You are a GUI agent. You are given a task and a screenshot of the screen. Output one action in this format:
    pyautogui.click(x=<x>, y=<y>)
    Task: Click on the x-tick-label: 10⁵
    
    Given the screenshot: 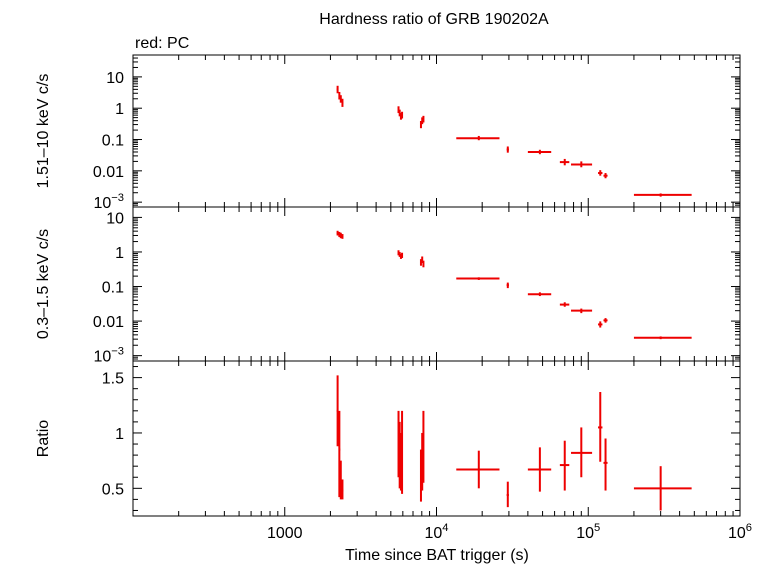 What is the action you would take?
    pyautogui.click(x=588, y=532)
    